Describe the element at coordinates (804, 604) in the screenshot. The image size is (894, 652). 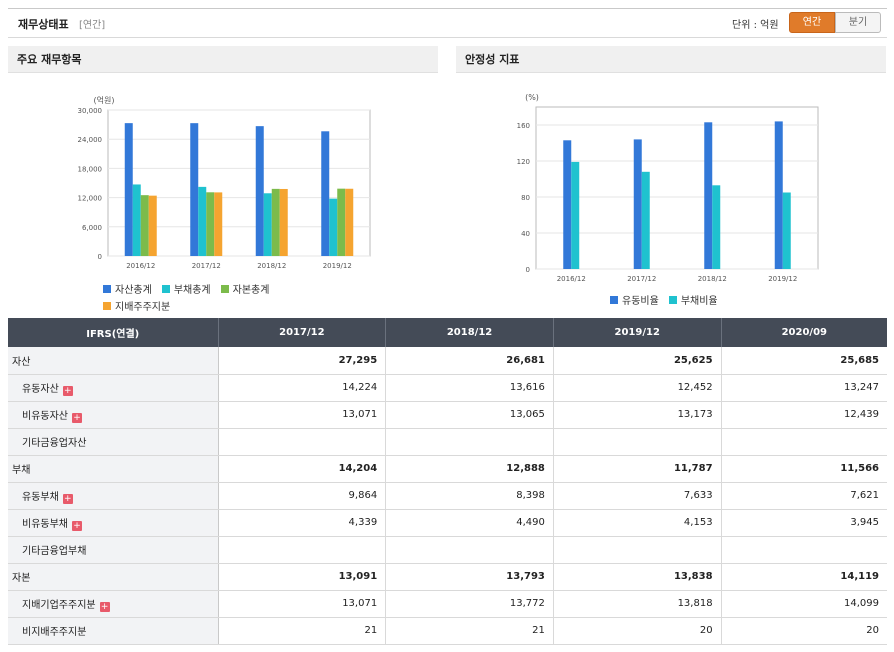
I see `table-cell: 14,099` at that location.